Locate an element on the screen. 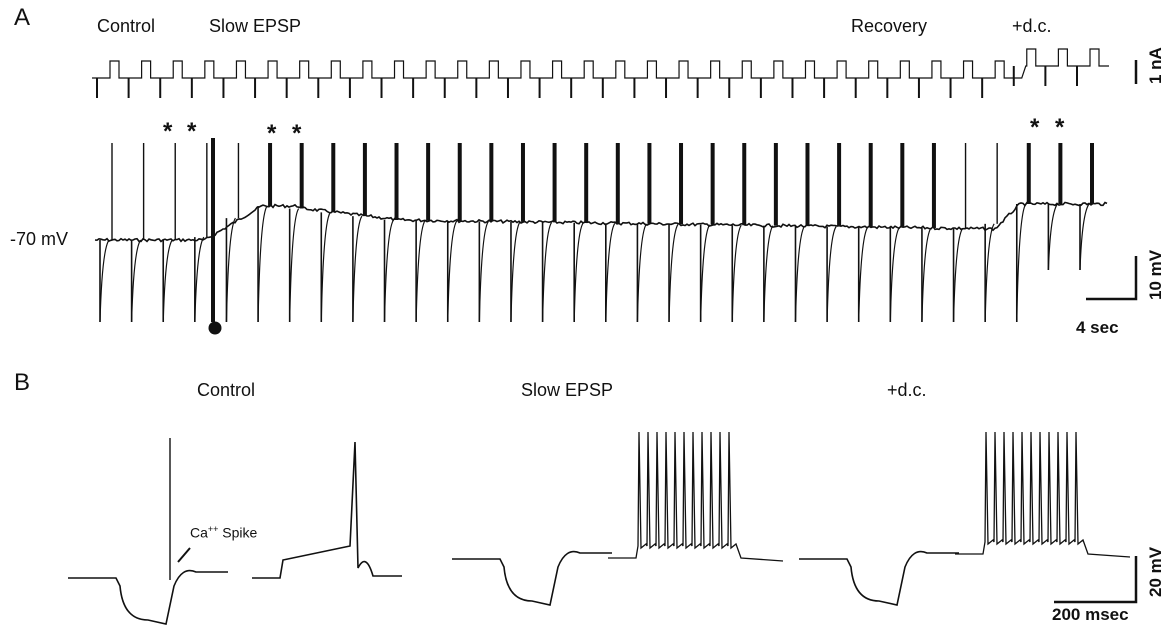  annotation-arrow is located at coordinates (184, 555).